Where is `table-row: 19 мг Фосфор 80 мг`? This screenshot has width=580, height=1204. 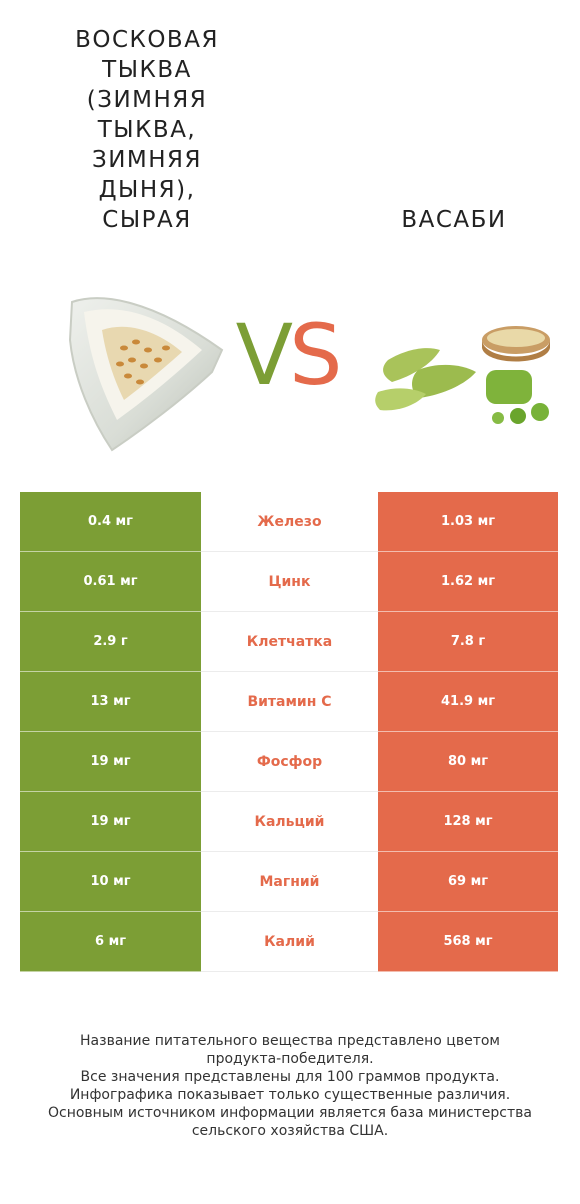
table-row: 19 мг Фосфор 80 мг is located at coordinates (289, 762).